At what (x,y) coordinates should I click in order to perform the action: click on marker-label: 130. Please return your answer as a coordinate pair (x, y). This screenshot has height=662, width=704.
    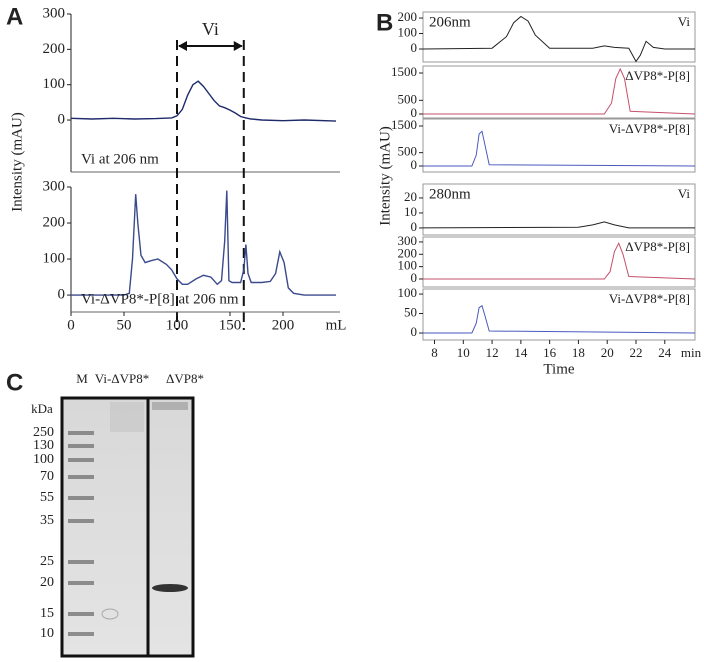
    Looking at the image, I should click on (43, 445).